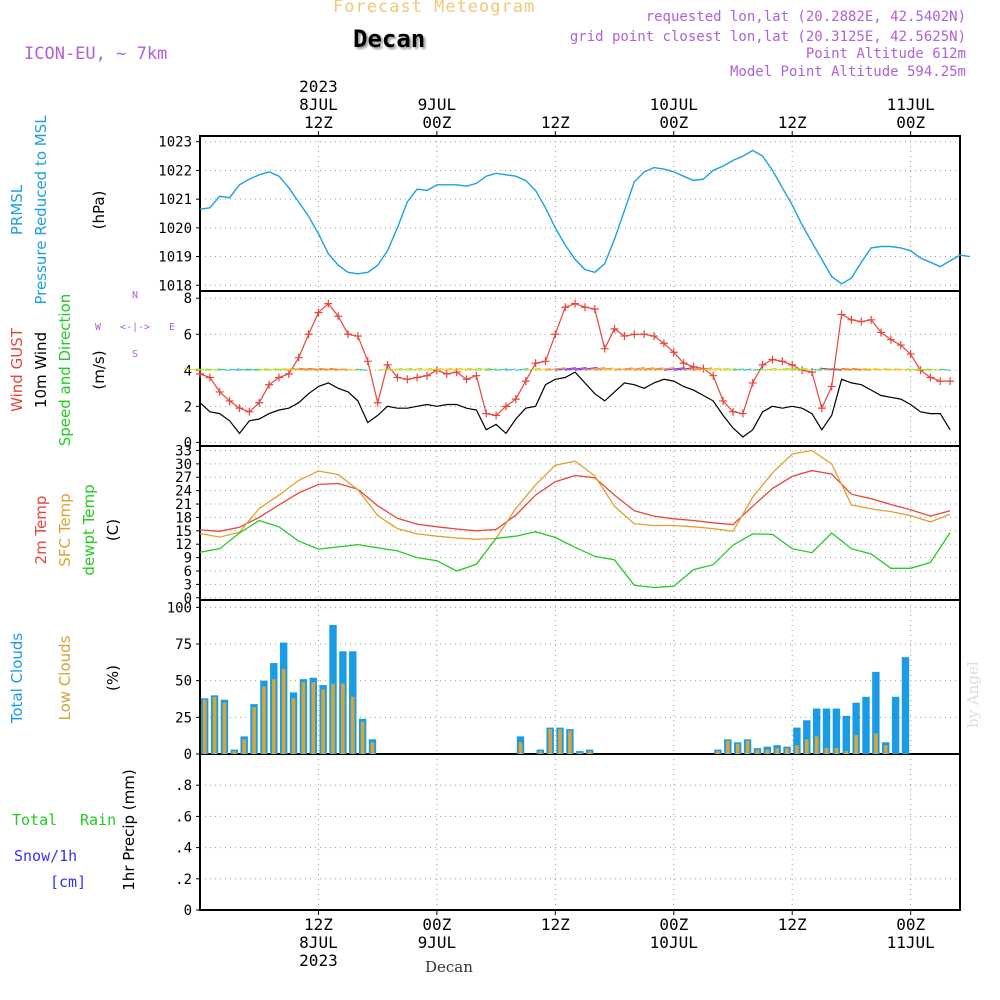  Describe the element at coordinates (175, 200) in the screenshot. I see `ytick-label: 1021` at that location.